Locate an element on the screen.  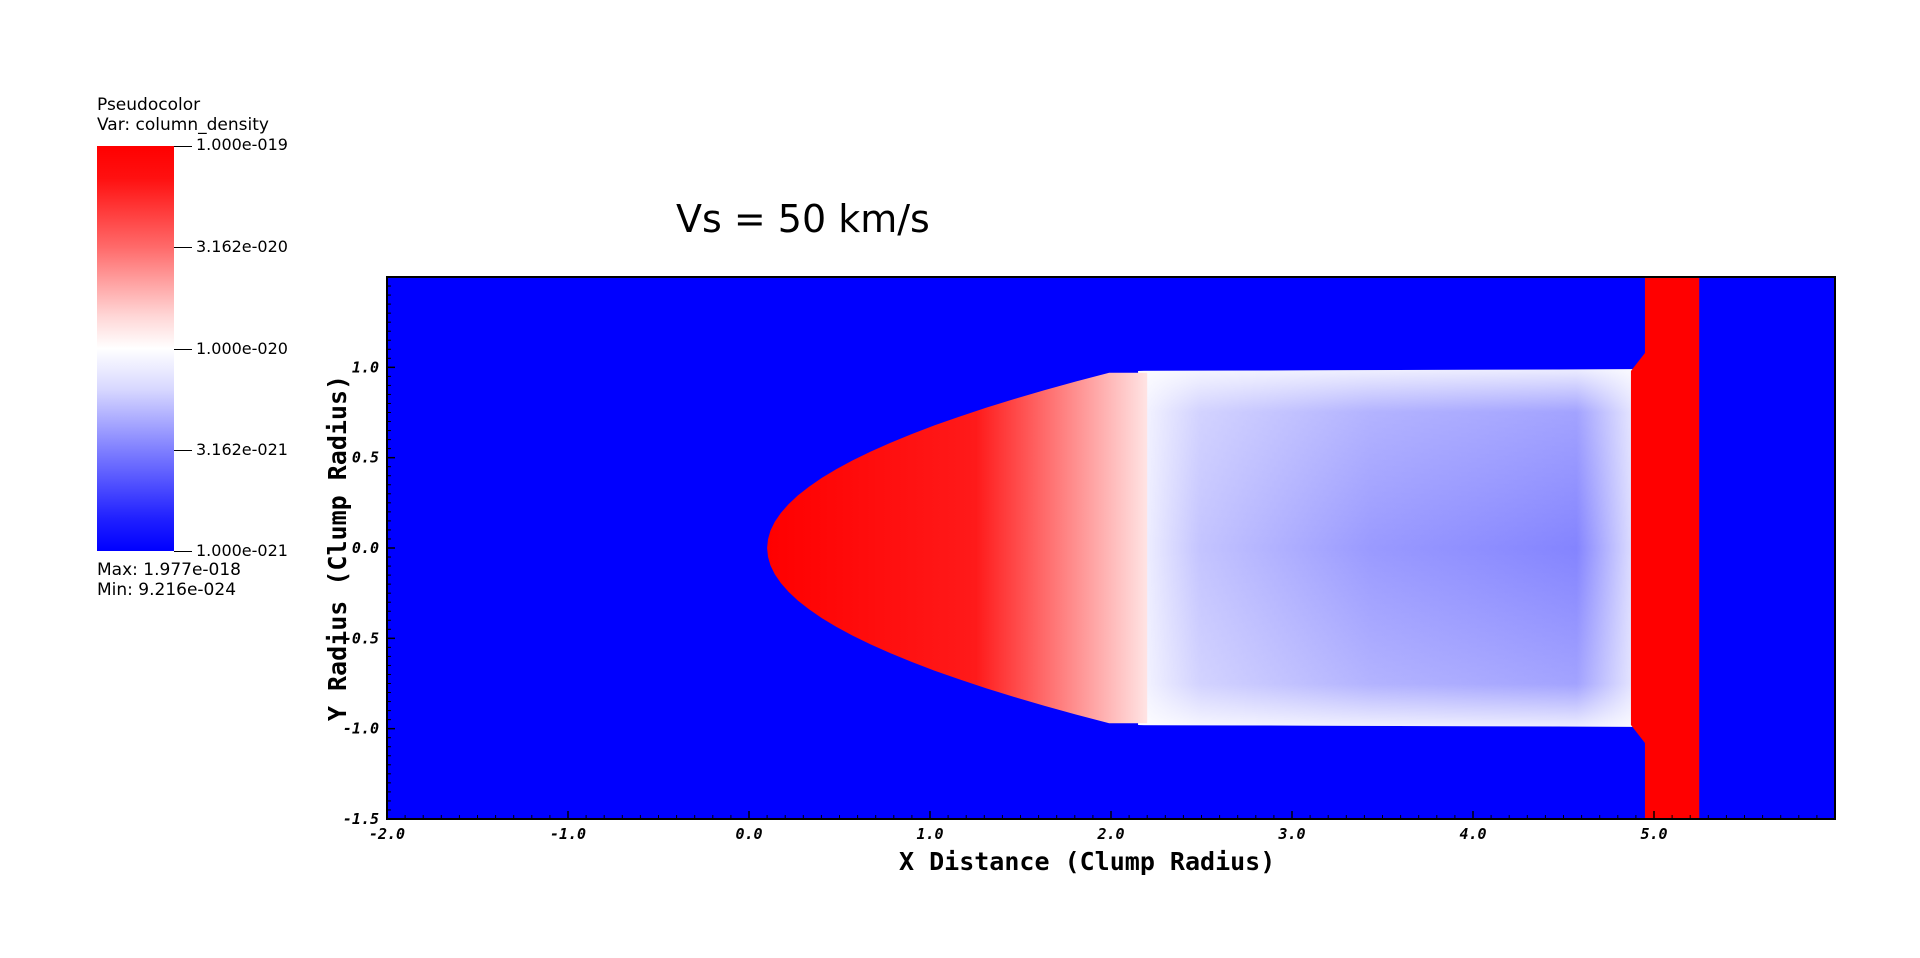
legend-variable: Var: column_density is located at coordinates (183, 125).